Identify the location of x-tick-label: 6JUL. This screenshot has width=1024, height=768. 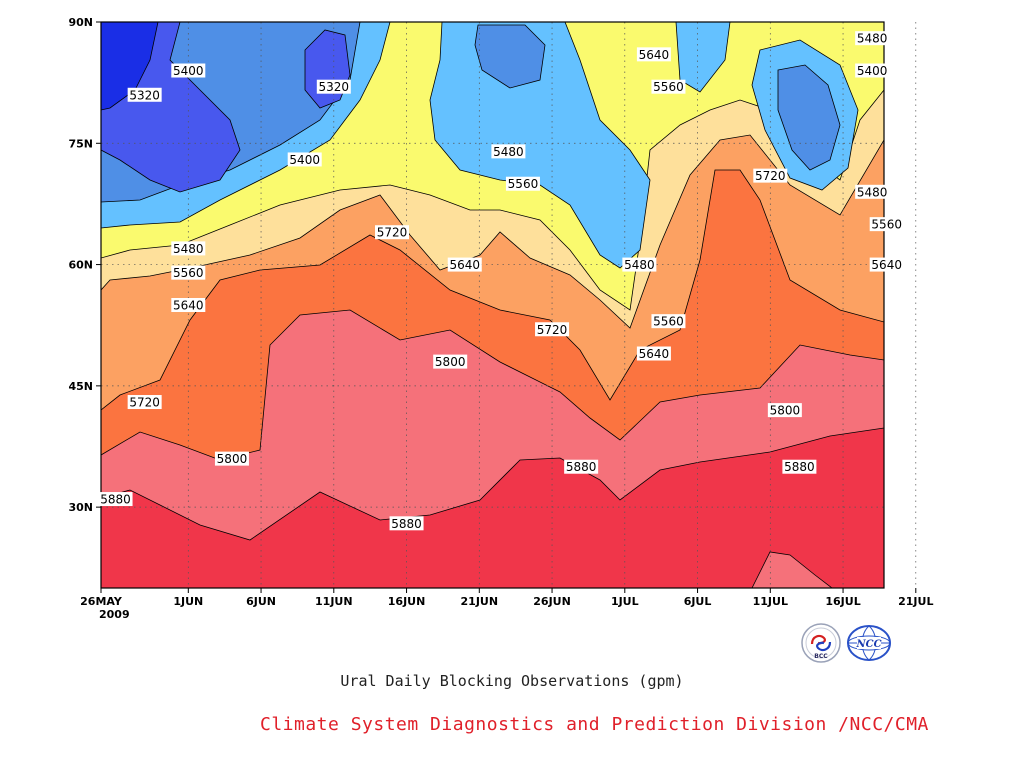
(698, 601).